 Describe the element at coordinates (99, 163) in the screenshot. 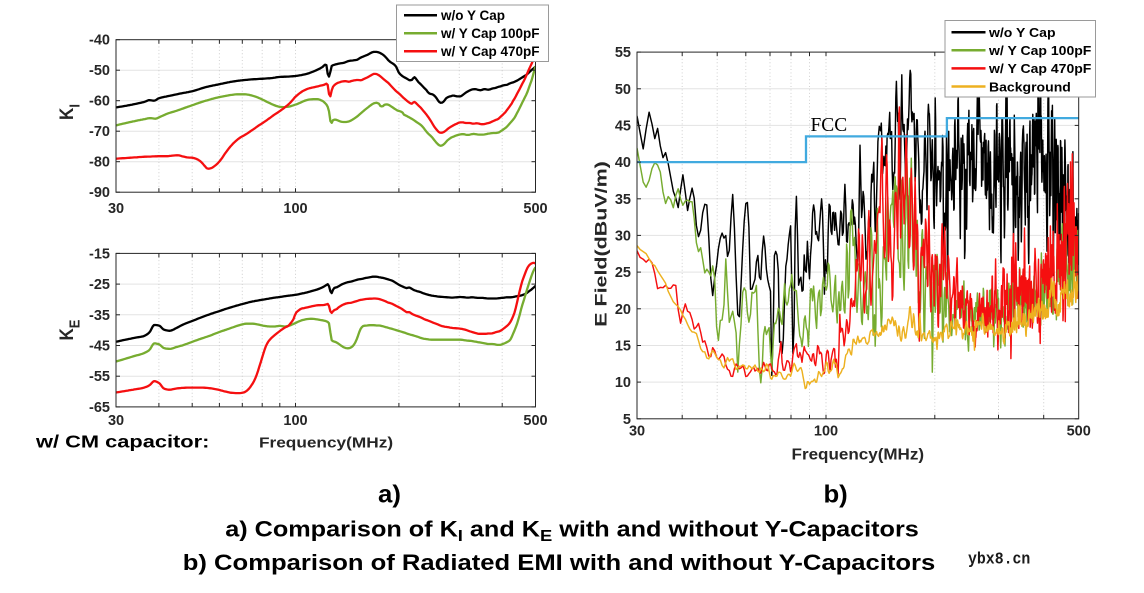

I see `svg-text: -80` at that location.